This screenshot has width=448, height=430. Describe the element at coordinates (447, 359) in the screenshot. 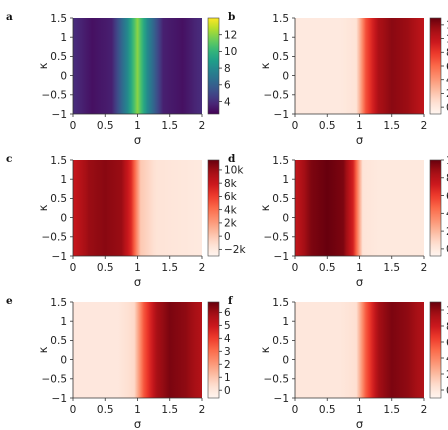

I see `colorbar-tick-label: 400` at that location.